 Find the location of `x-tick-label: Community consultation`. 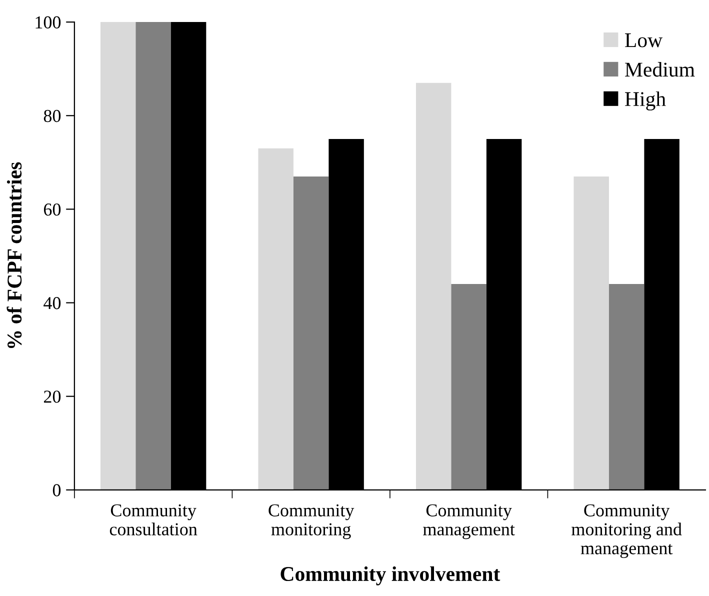

x-tick-label: Community consultation is located at coordinates (154, 520).